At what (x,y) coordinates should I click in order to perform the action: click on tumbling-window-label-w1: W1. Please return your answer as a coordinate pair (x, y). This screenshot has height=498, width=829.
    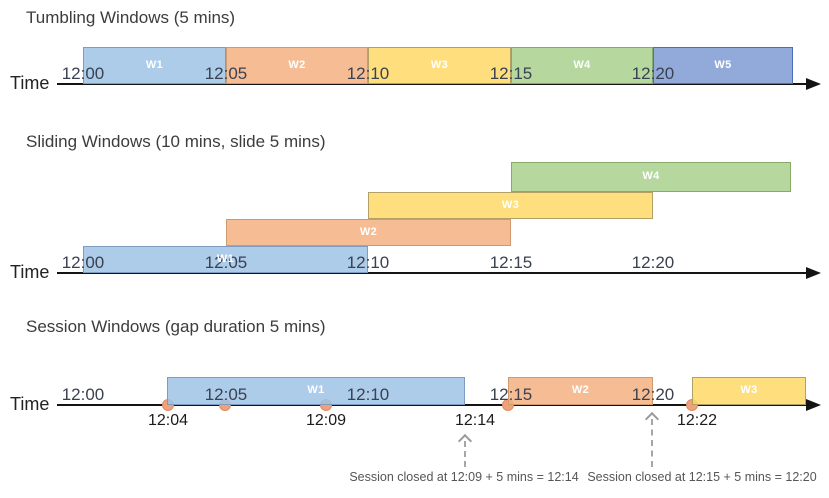
    Looking at the image, I should click on (154, 64).